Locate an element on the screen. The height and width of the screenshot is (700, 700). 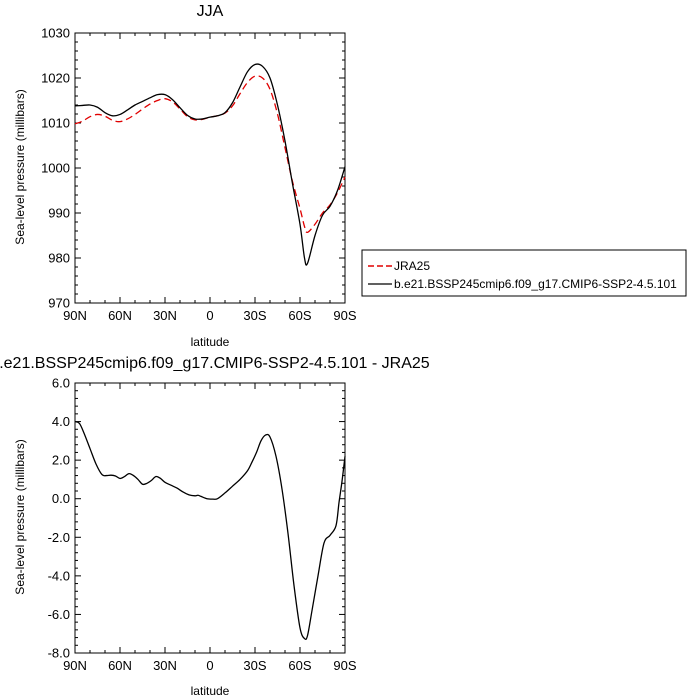
bottom-chart-xtick-label: 30N is located at coordinates (165, 665).